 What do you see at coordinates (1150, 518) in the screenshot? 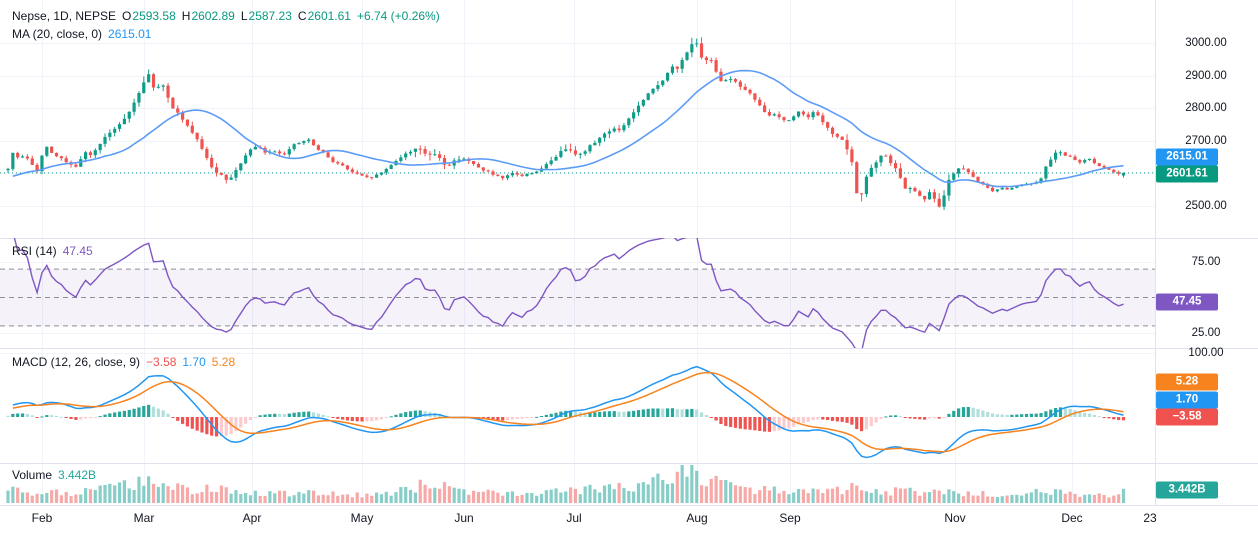
I see `time-axis-label: 23` at bounding box center [1150, 518].